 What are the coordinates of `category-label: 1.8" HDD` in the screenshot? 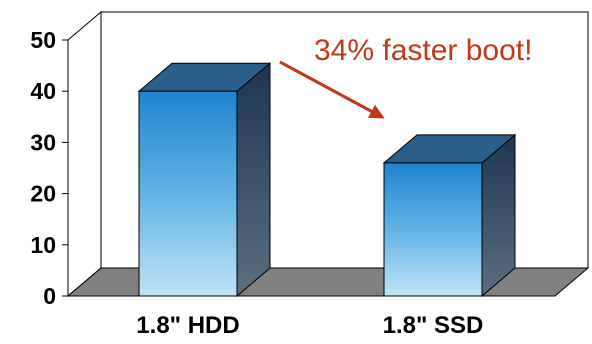 It's located at (187, 325).